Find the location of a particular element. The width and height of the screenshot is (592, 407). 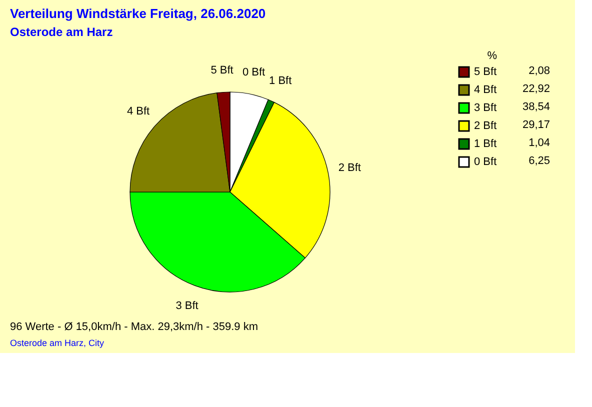

slice-label: 2 Bft is located at coordinates (349, 168).